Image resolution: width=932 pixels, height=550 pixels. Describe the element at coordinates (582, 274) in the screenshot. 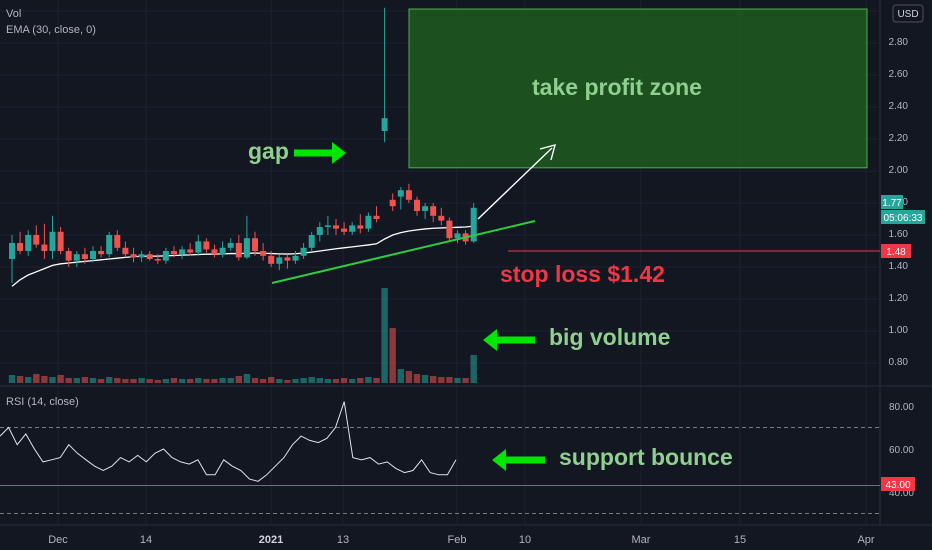

I see `stop-loss-label: stop loss $1.42` at that location.